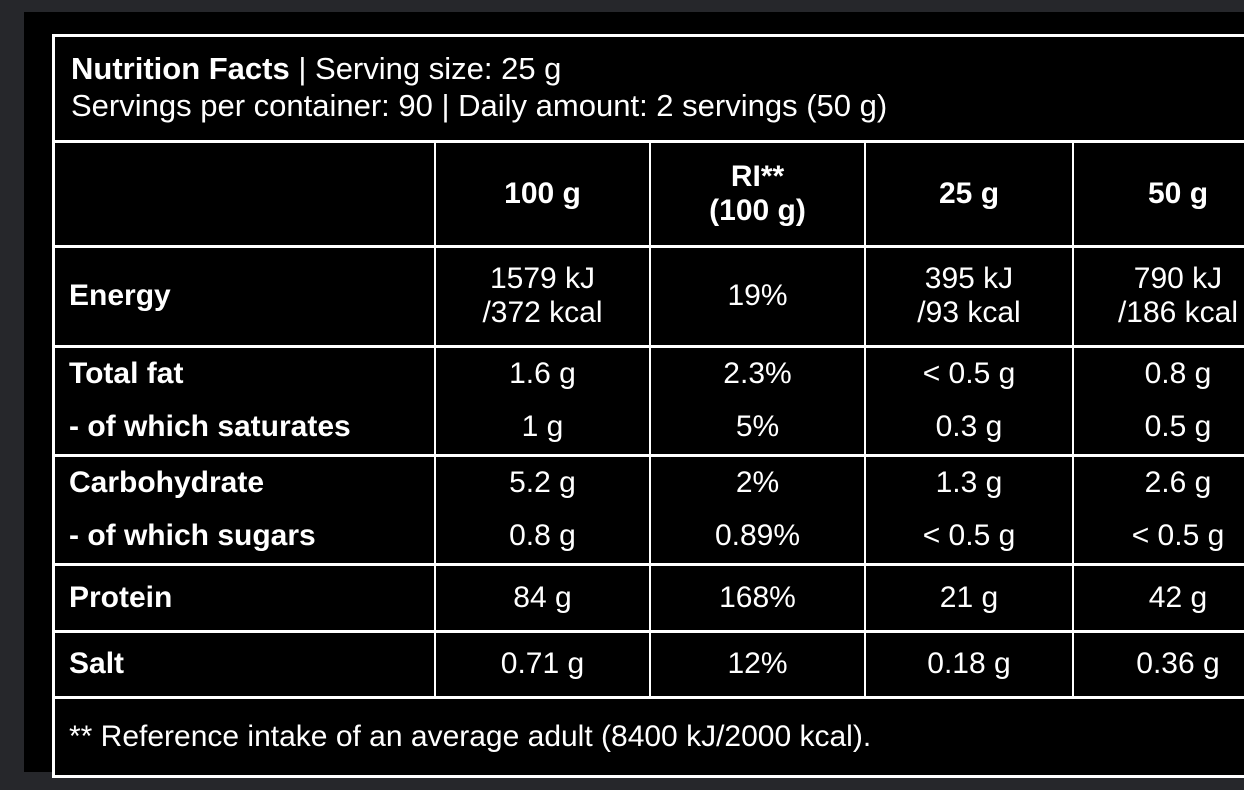  I want to click on value-100g: 5.2 g, so click(542, 482).